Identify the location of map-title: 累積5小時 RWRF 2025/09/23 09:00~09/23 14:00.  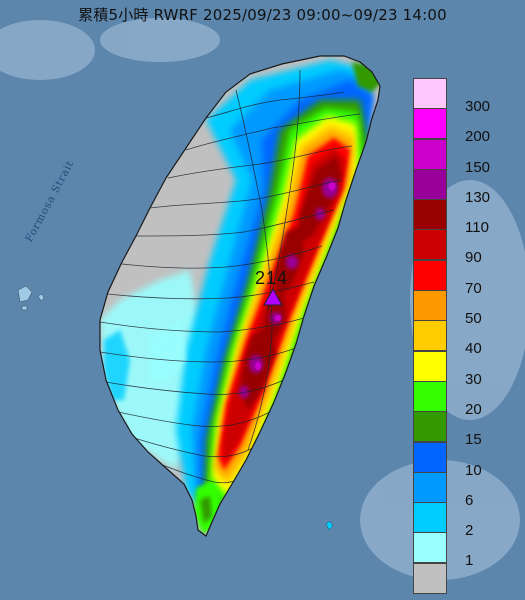
(262, 15).